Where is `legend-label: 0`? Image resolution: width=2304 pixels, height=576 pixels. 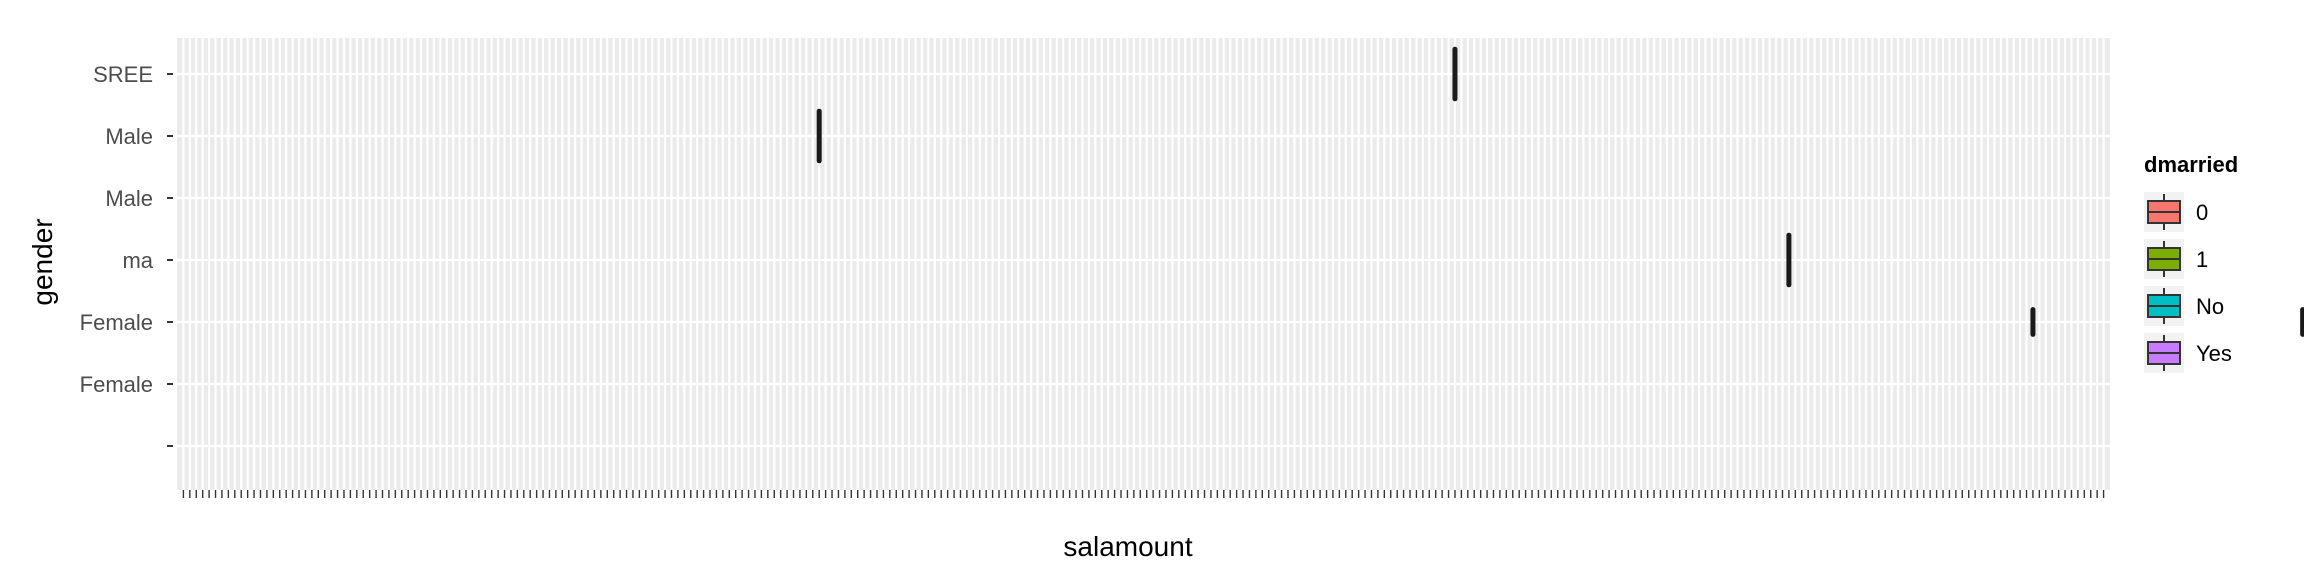 legend-label: 0 is located at coordinates (2202, 212).